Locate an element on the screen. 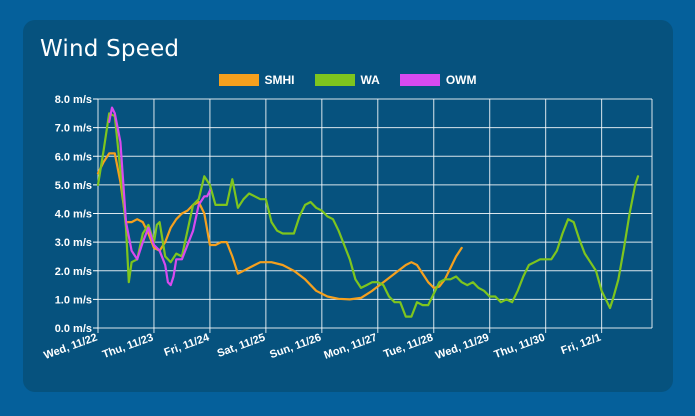  x-tick-label: Wed, 11/22 is located at coordinates (70, 347).